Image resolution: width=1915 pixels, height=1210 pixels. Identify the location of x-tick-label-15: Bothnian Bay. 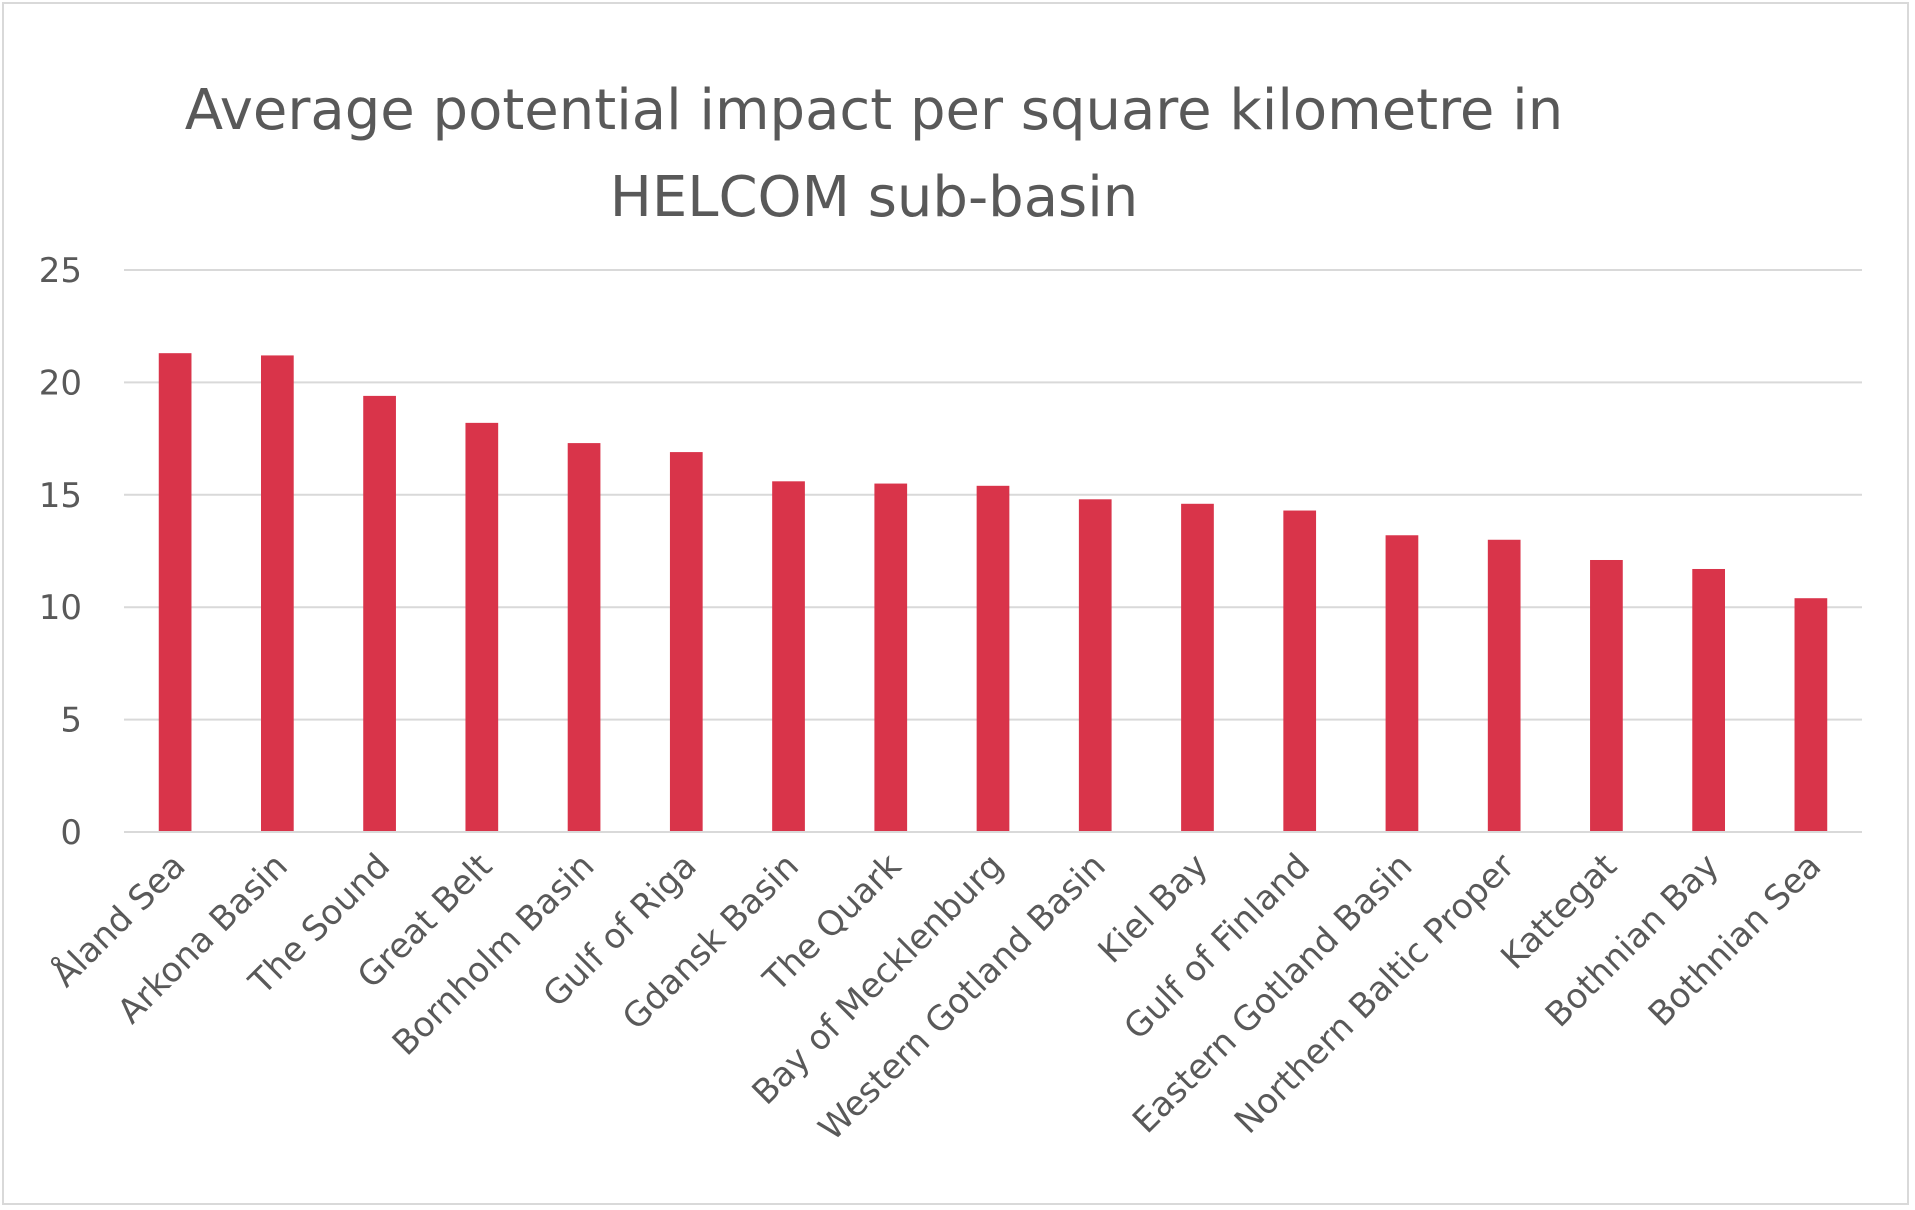
(1632, 940).